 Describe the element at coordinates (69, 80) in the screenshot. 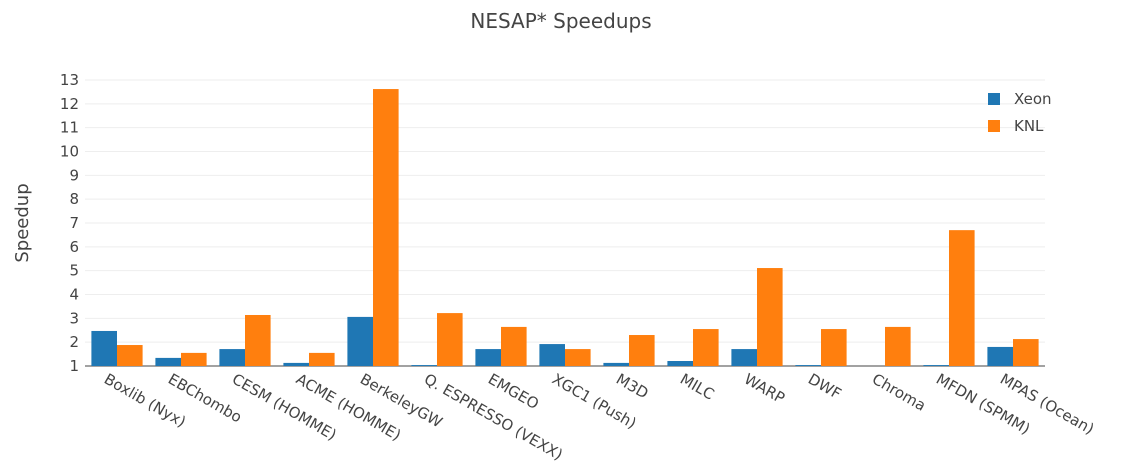

I see `y-tick-label: 13` at that location.